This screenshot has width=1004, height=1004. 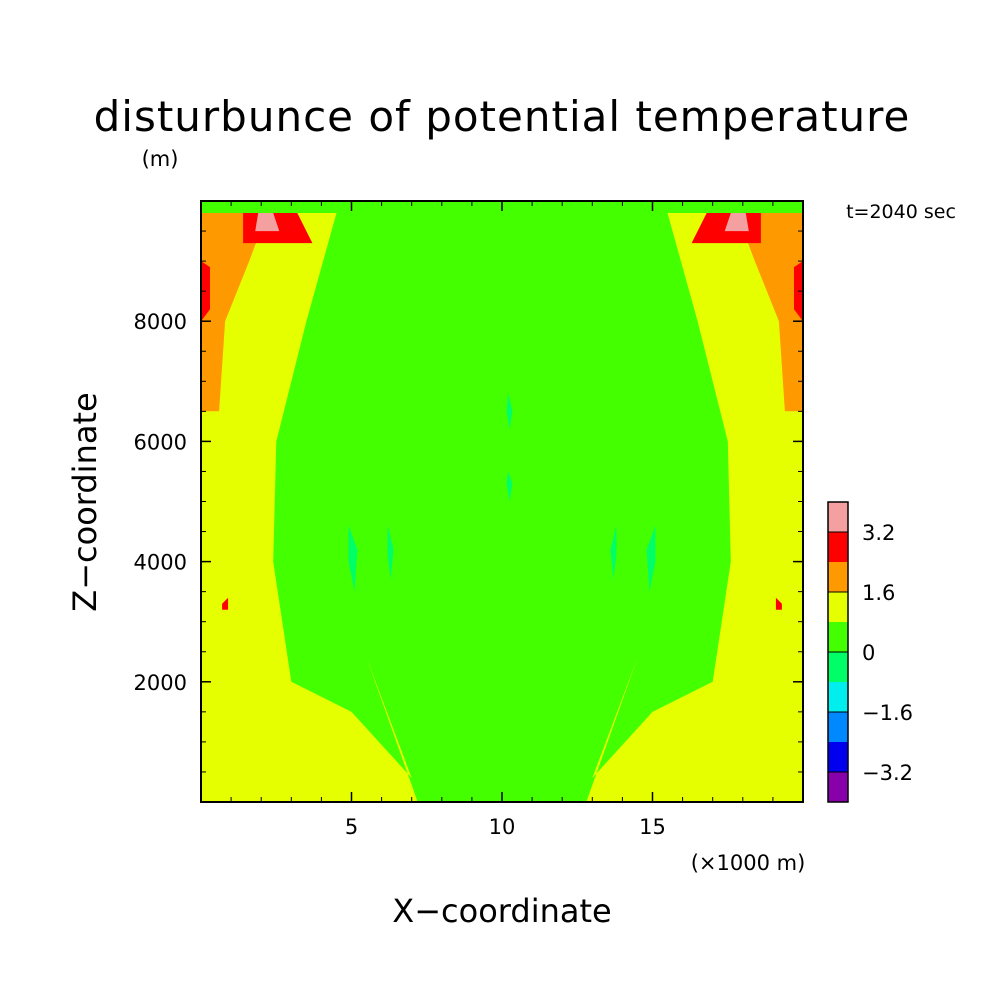 I want to click on y-axis-label: Z−coordinate, so click(x=85, y=501).